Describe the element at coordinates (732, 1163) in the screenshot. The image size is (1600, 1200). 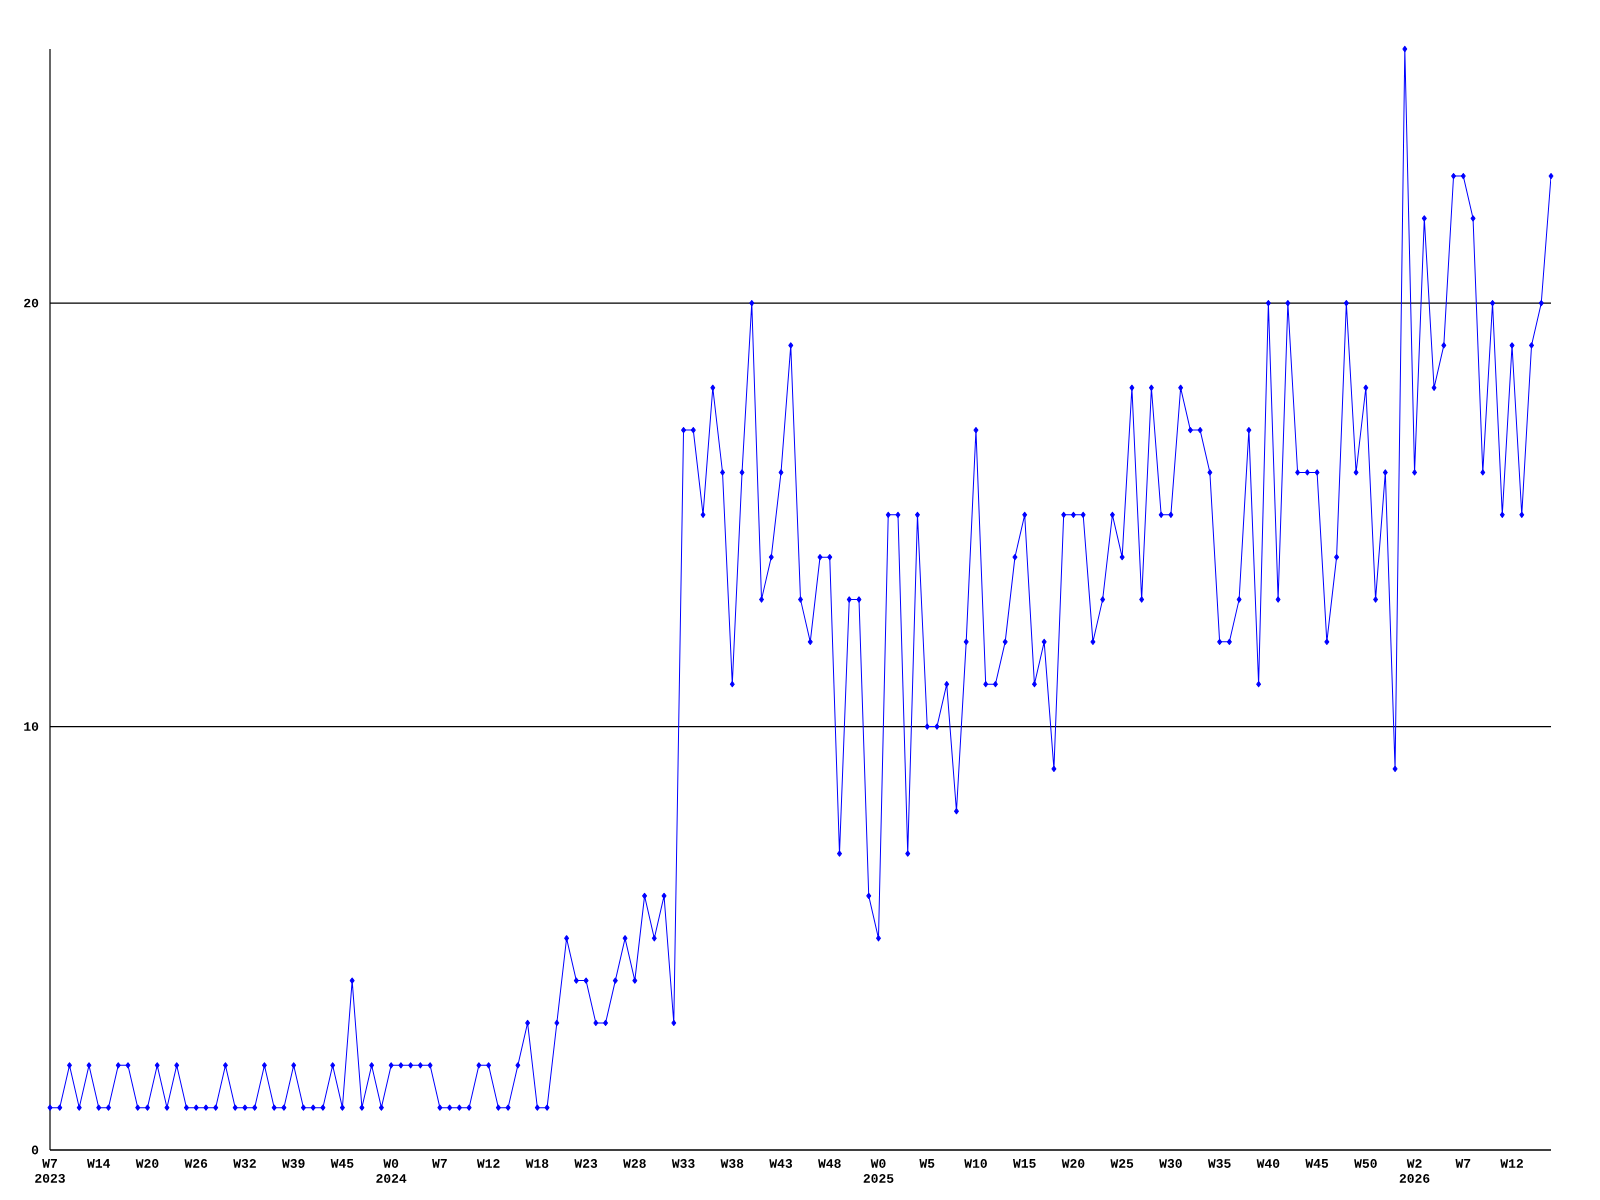
I see `x-tick-label: W38` at that location.